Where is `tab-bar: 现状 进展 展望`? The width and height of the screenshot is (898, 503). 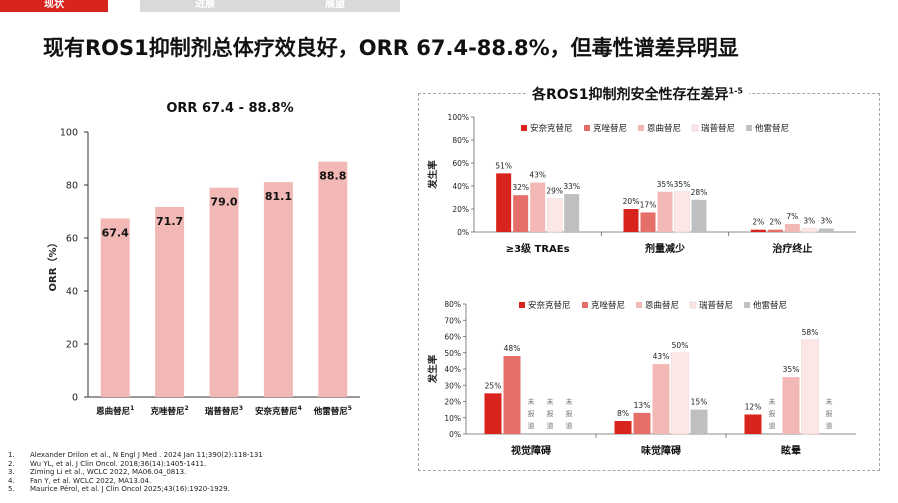
tab-bar: 现状 进展 展望 is located at coordinates (449, 6).